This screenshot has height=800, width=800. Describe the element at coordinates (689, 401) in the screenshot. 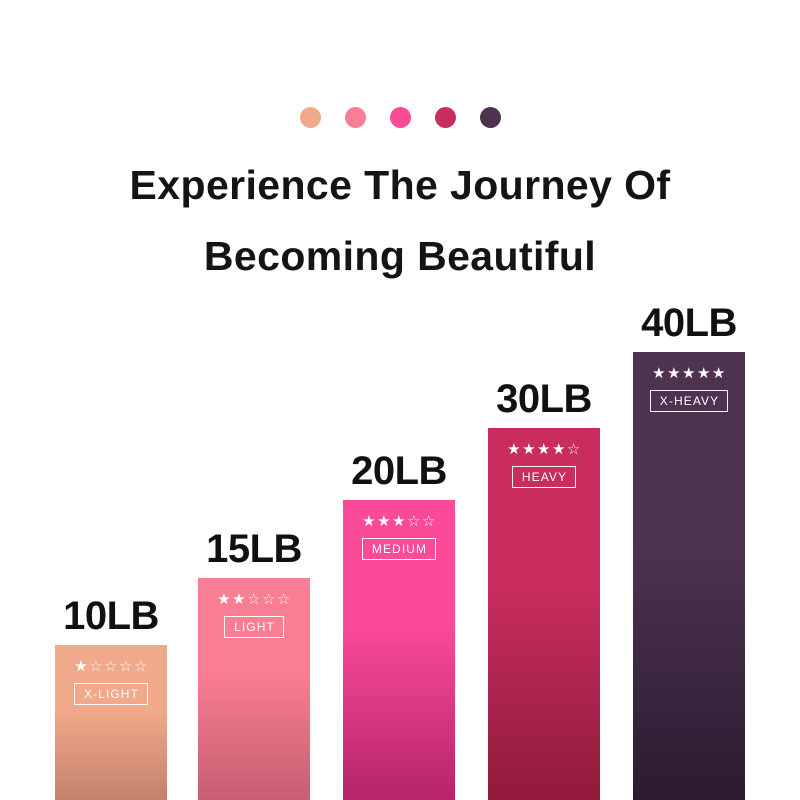

I see `bar-40lb-tier-badge: X-HEAVY` at that location.